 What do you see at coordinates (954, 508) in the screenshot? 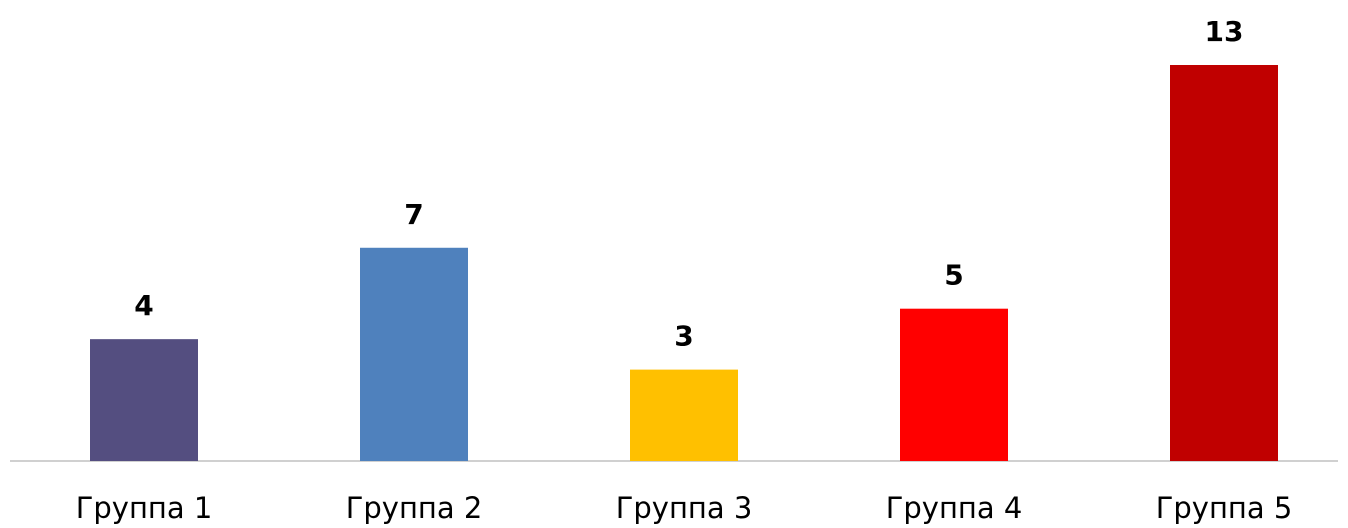
I see `x-tick-label: Группа 4` at bounding box center [954, 508].